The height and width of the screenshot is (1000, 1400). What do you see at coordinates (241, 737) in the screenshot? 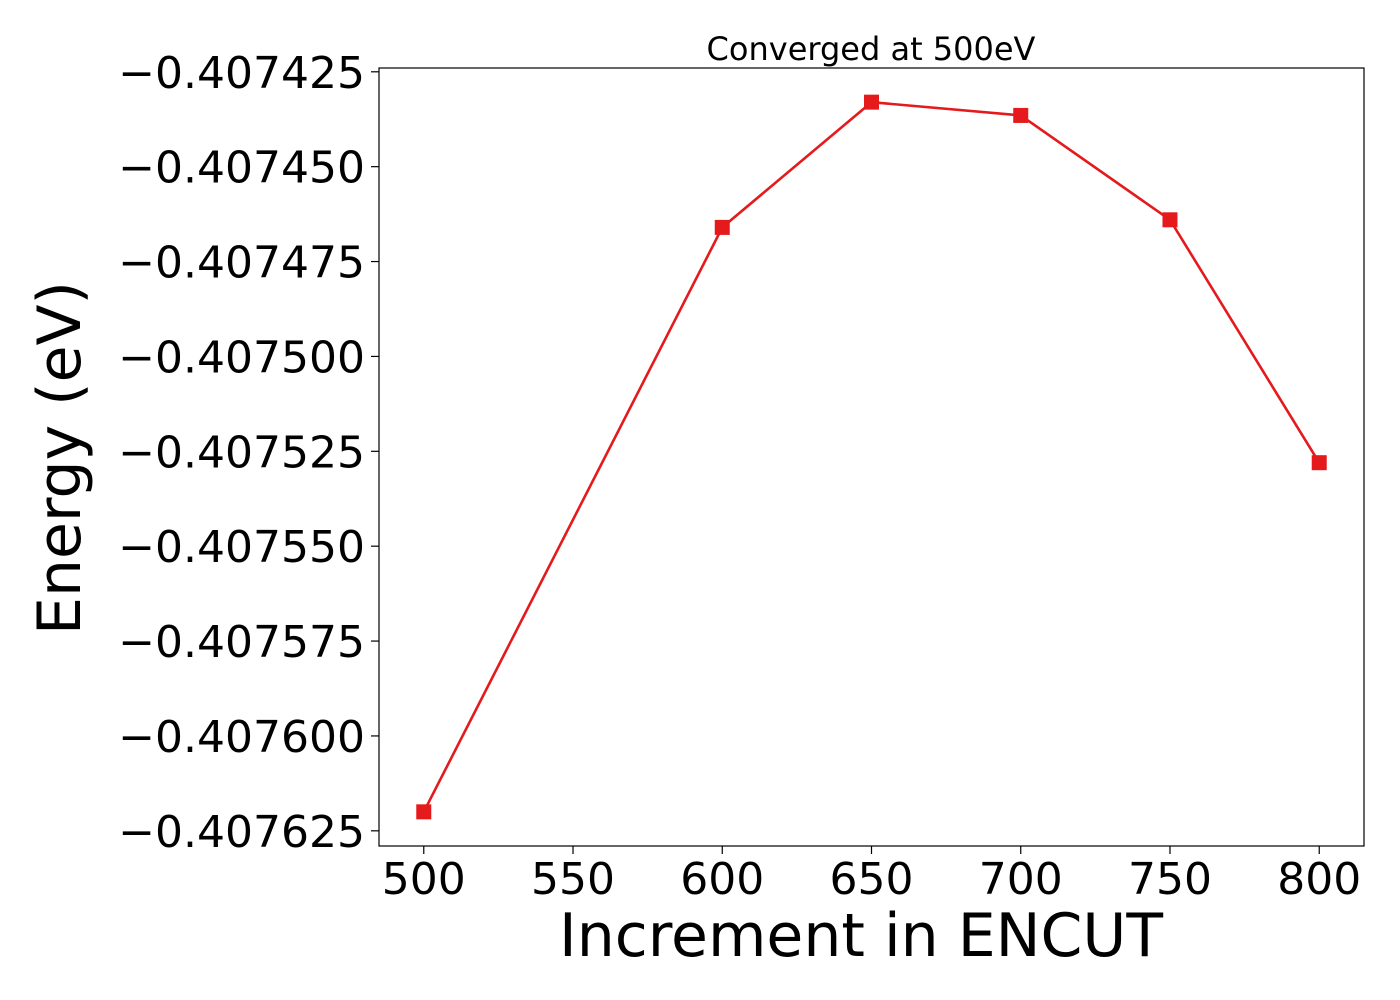
I see `y-tick-label: −0.407600` at bounding box center [241, 737].